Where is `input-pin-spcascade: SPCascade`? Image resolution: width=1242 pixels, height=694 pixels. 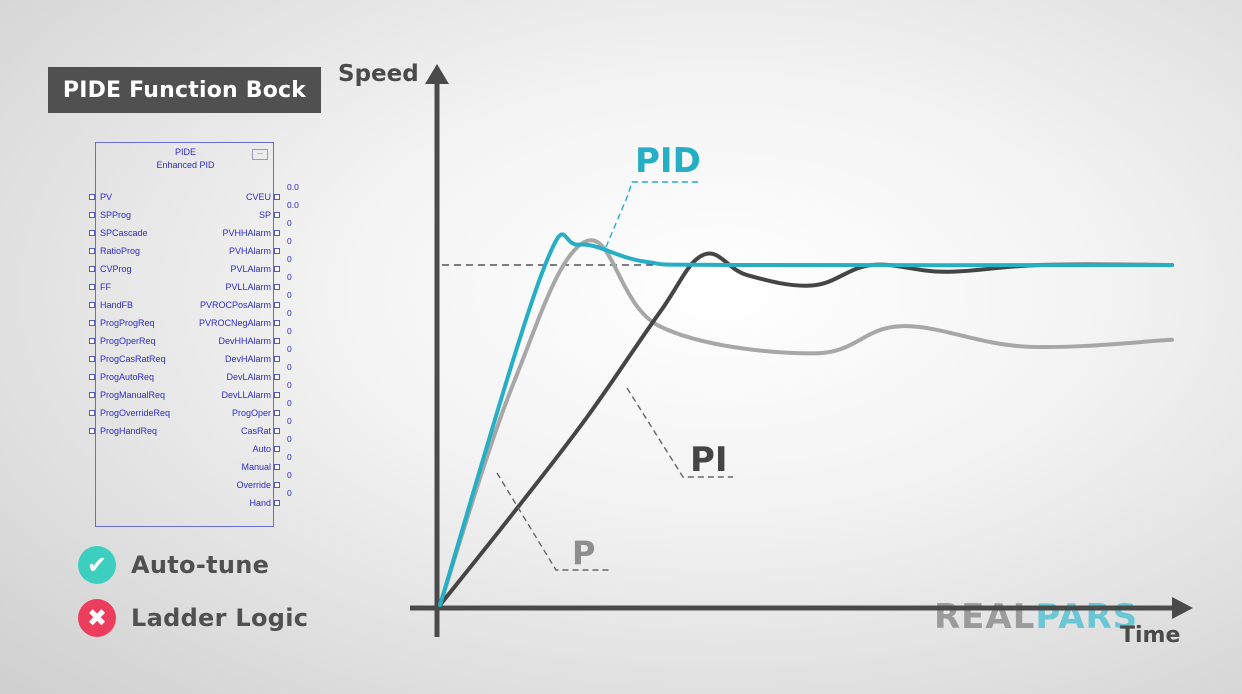 input-pin-spcascade: SPCascade is located at coordinates (118, 233).